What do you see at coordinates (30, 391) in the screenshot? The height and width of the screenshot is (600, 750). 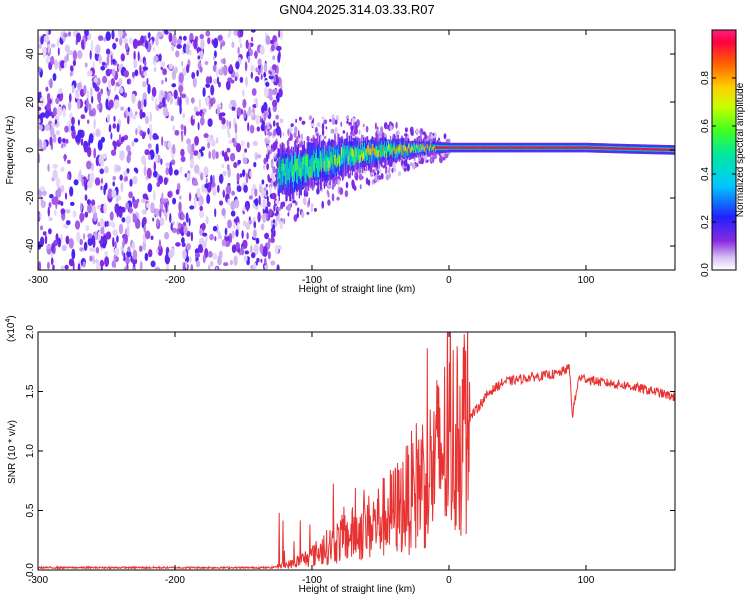 I see `snr-ytick-label: 1.5` at bounding box center [30, 391].